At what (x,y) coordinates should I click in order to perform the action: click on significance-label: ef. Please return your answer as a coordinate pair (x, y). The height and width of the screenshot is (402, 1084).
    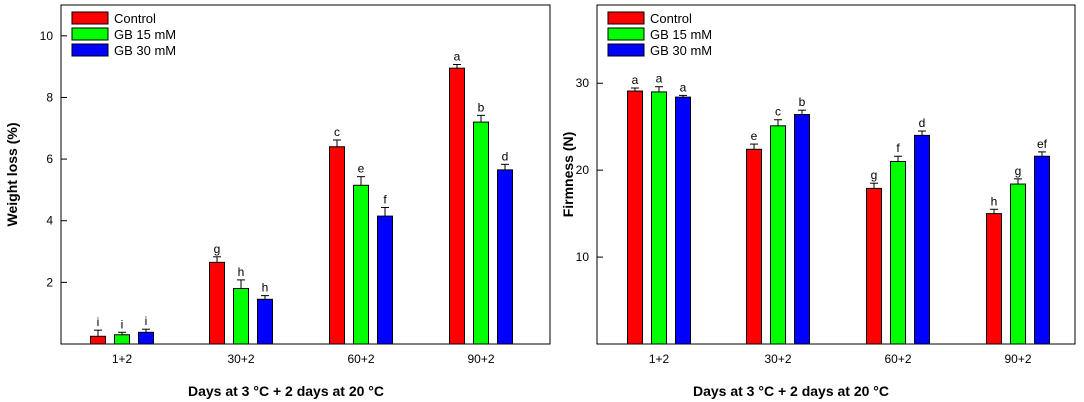
    Looking at the image, I should click on (1042, 144).